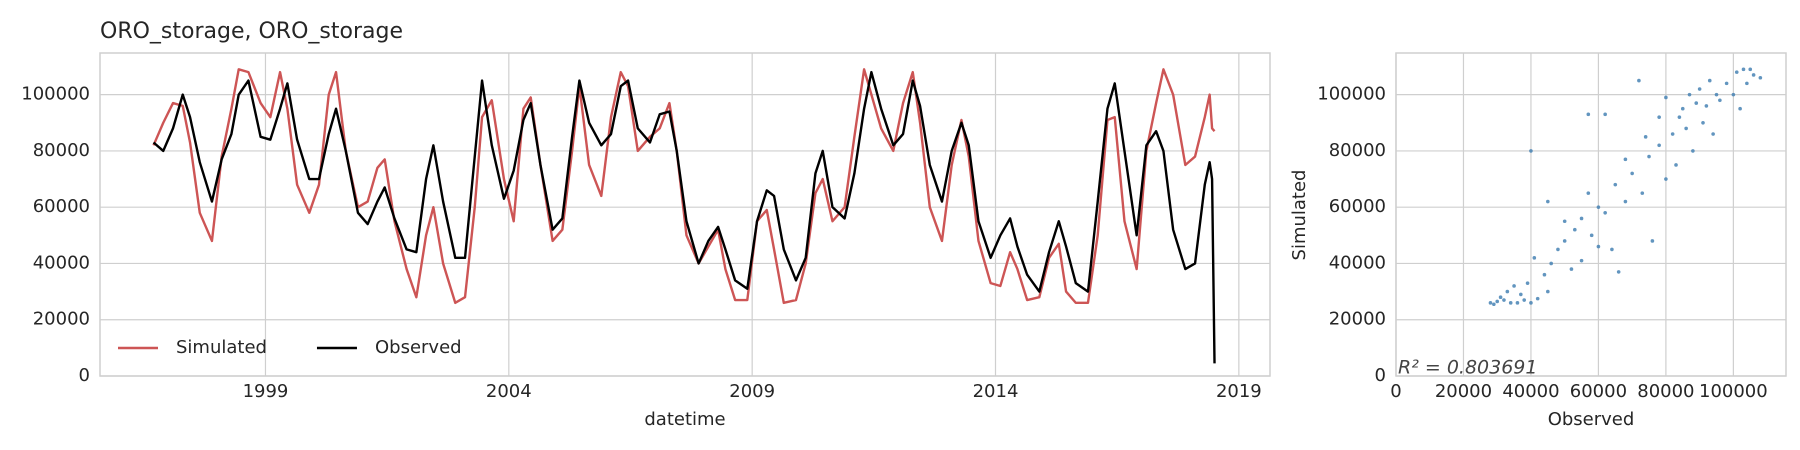  Describe the element at coordinates (418, 347) in the screenshot. I see `legend-label: Observed` at that location.